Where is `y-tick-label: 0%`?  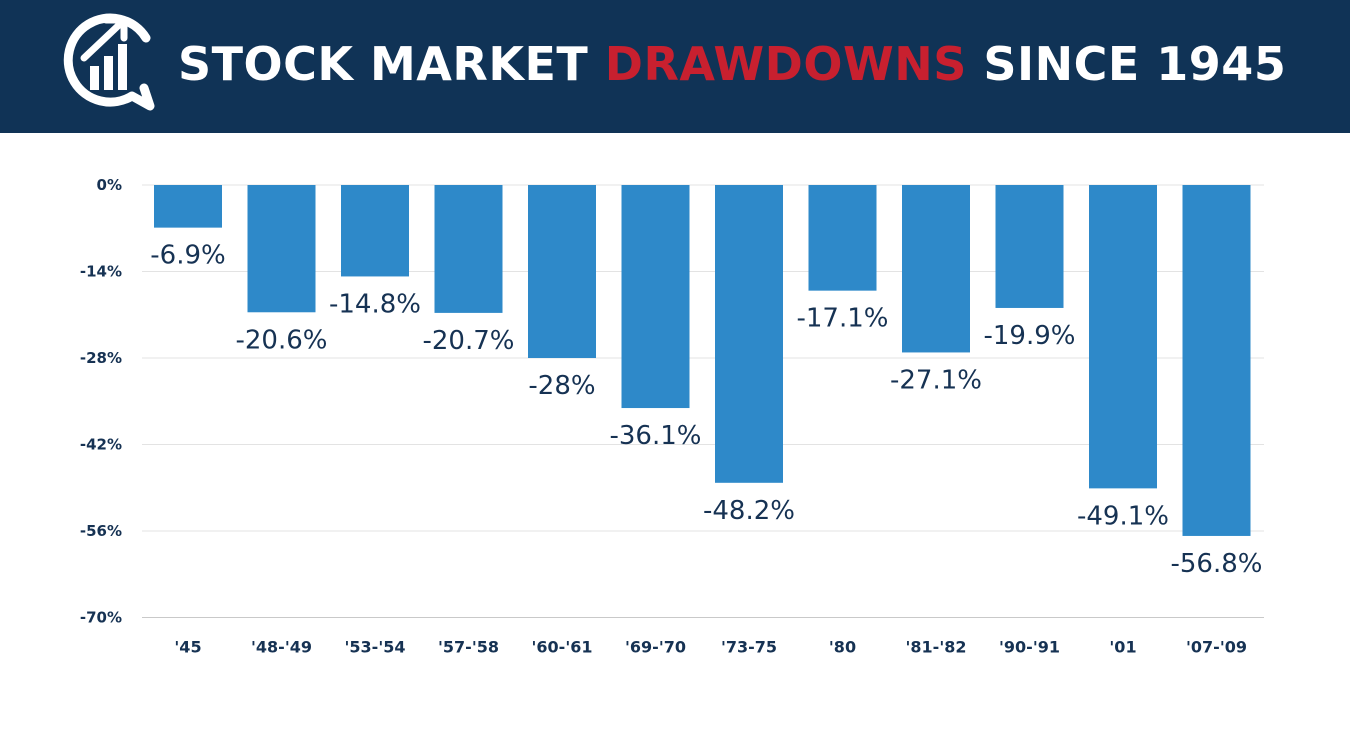
y-tick-label: 0% is located at coordinates (109, 185).